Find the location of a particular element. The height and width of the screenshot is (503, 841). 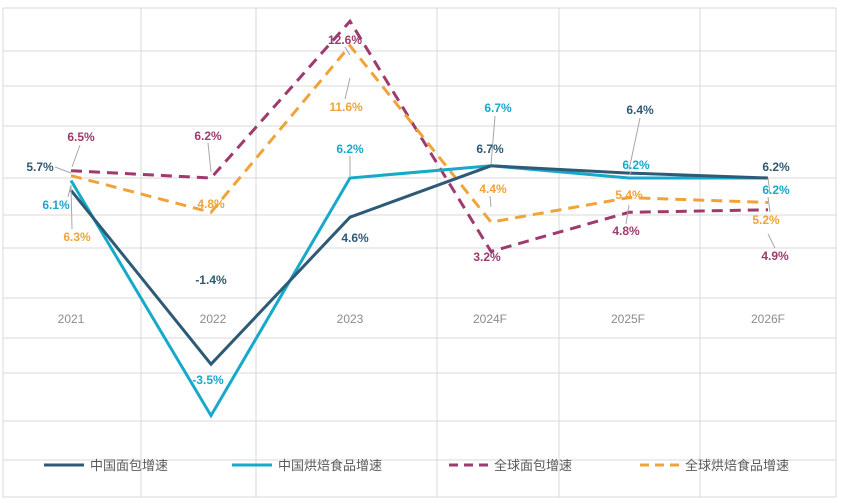

data-label-china-bakery-2023: 6.2% is located at coordinates (350, 149).